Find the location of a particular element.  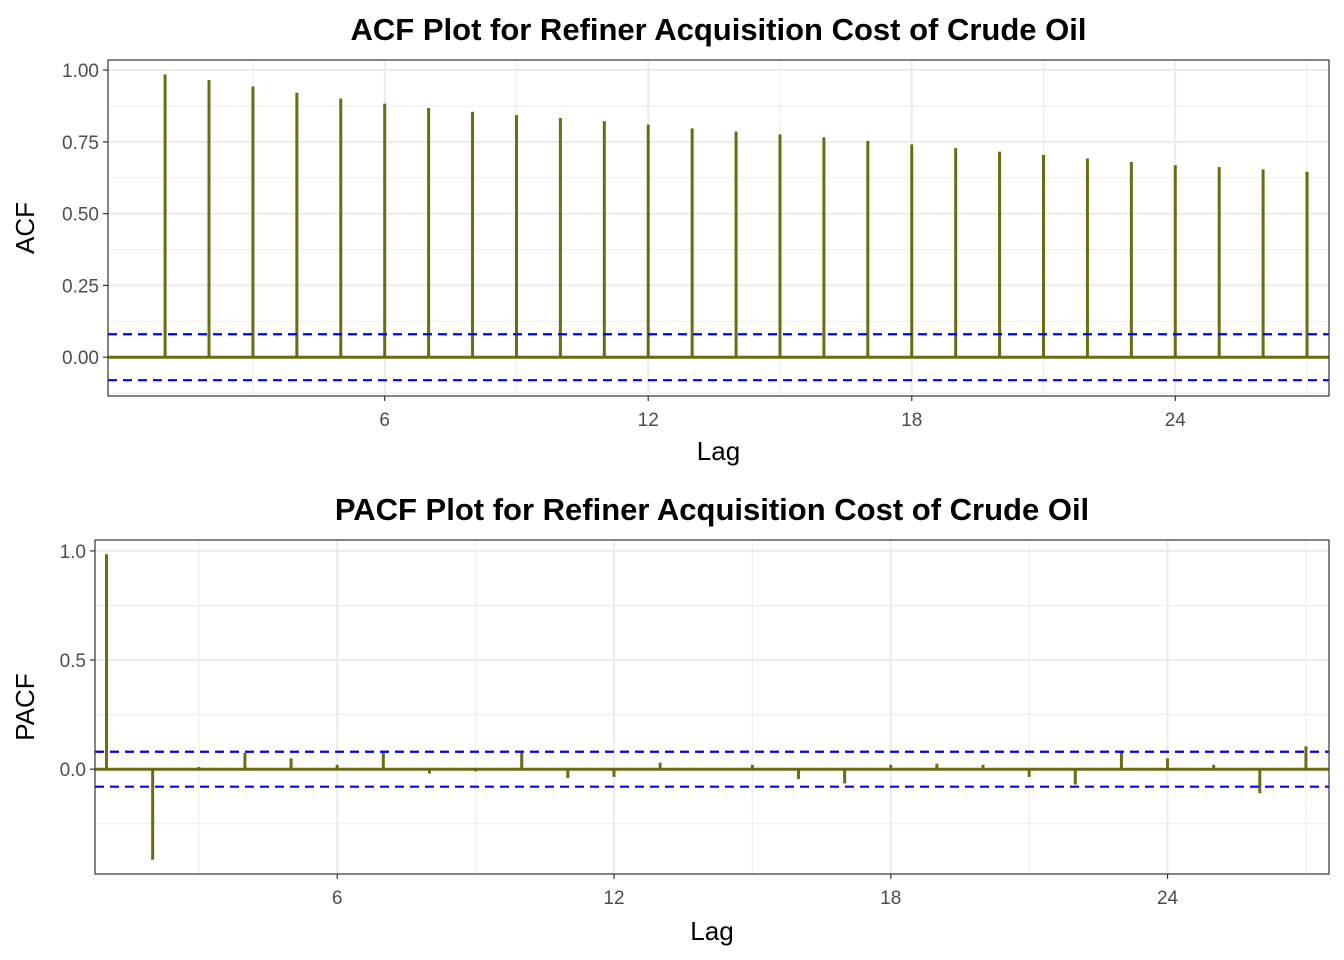

y-tick-label: 0.25 is located at coordinates (80, 286).